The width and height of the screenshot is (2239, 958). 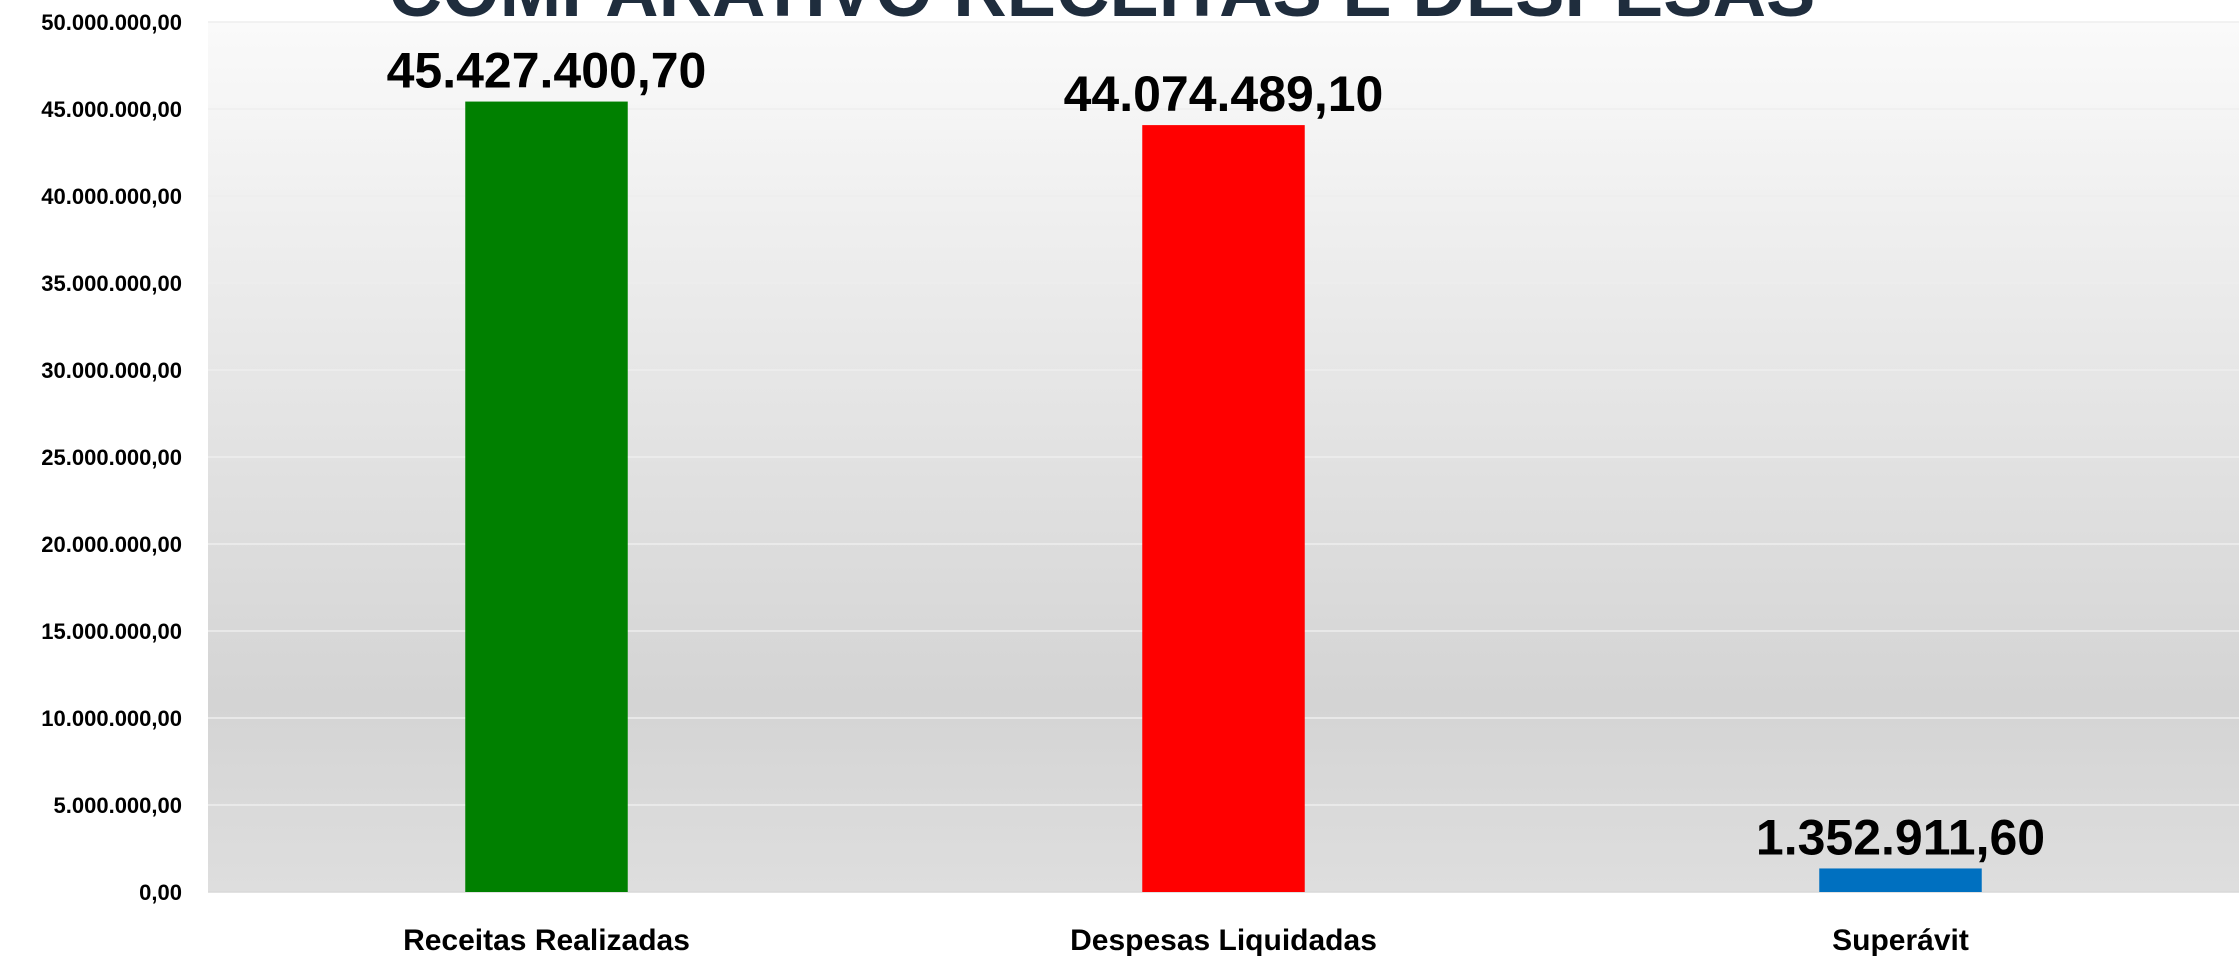 What do you see at coordinates (160, 892) in the screenshot?
I see `y-tick-label: 0,00` at bounding box center [160, 892].